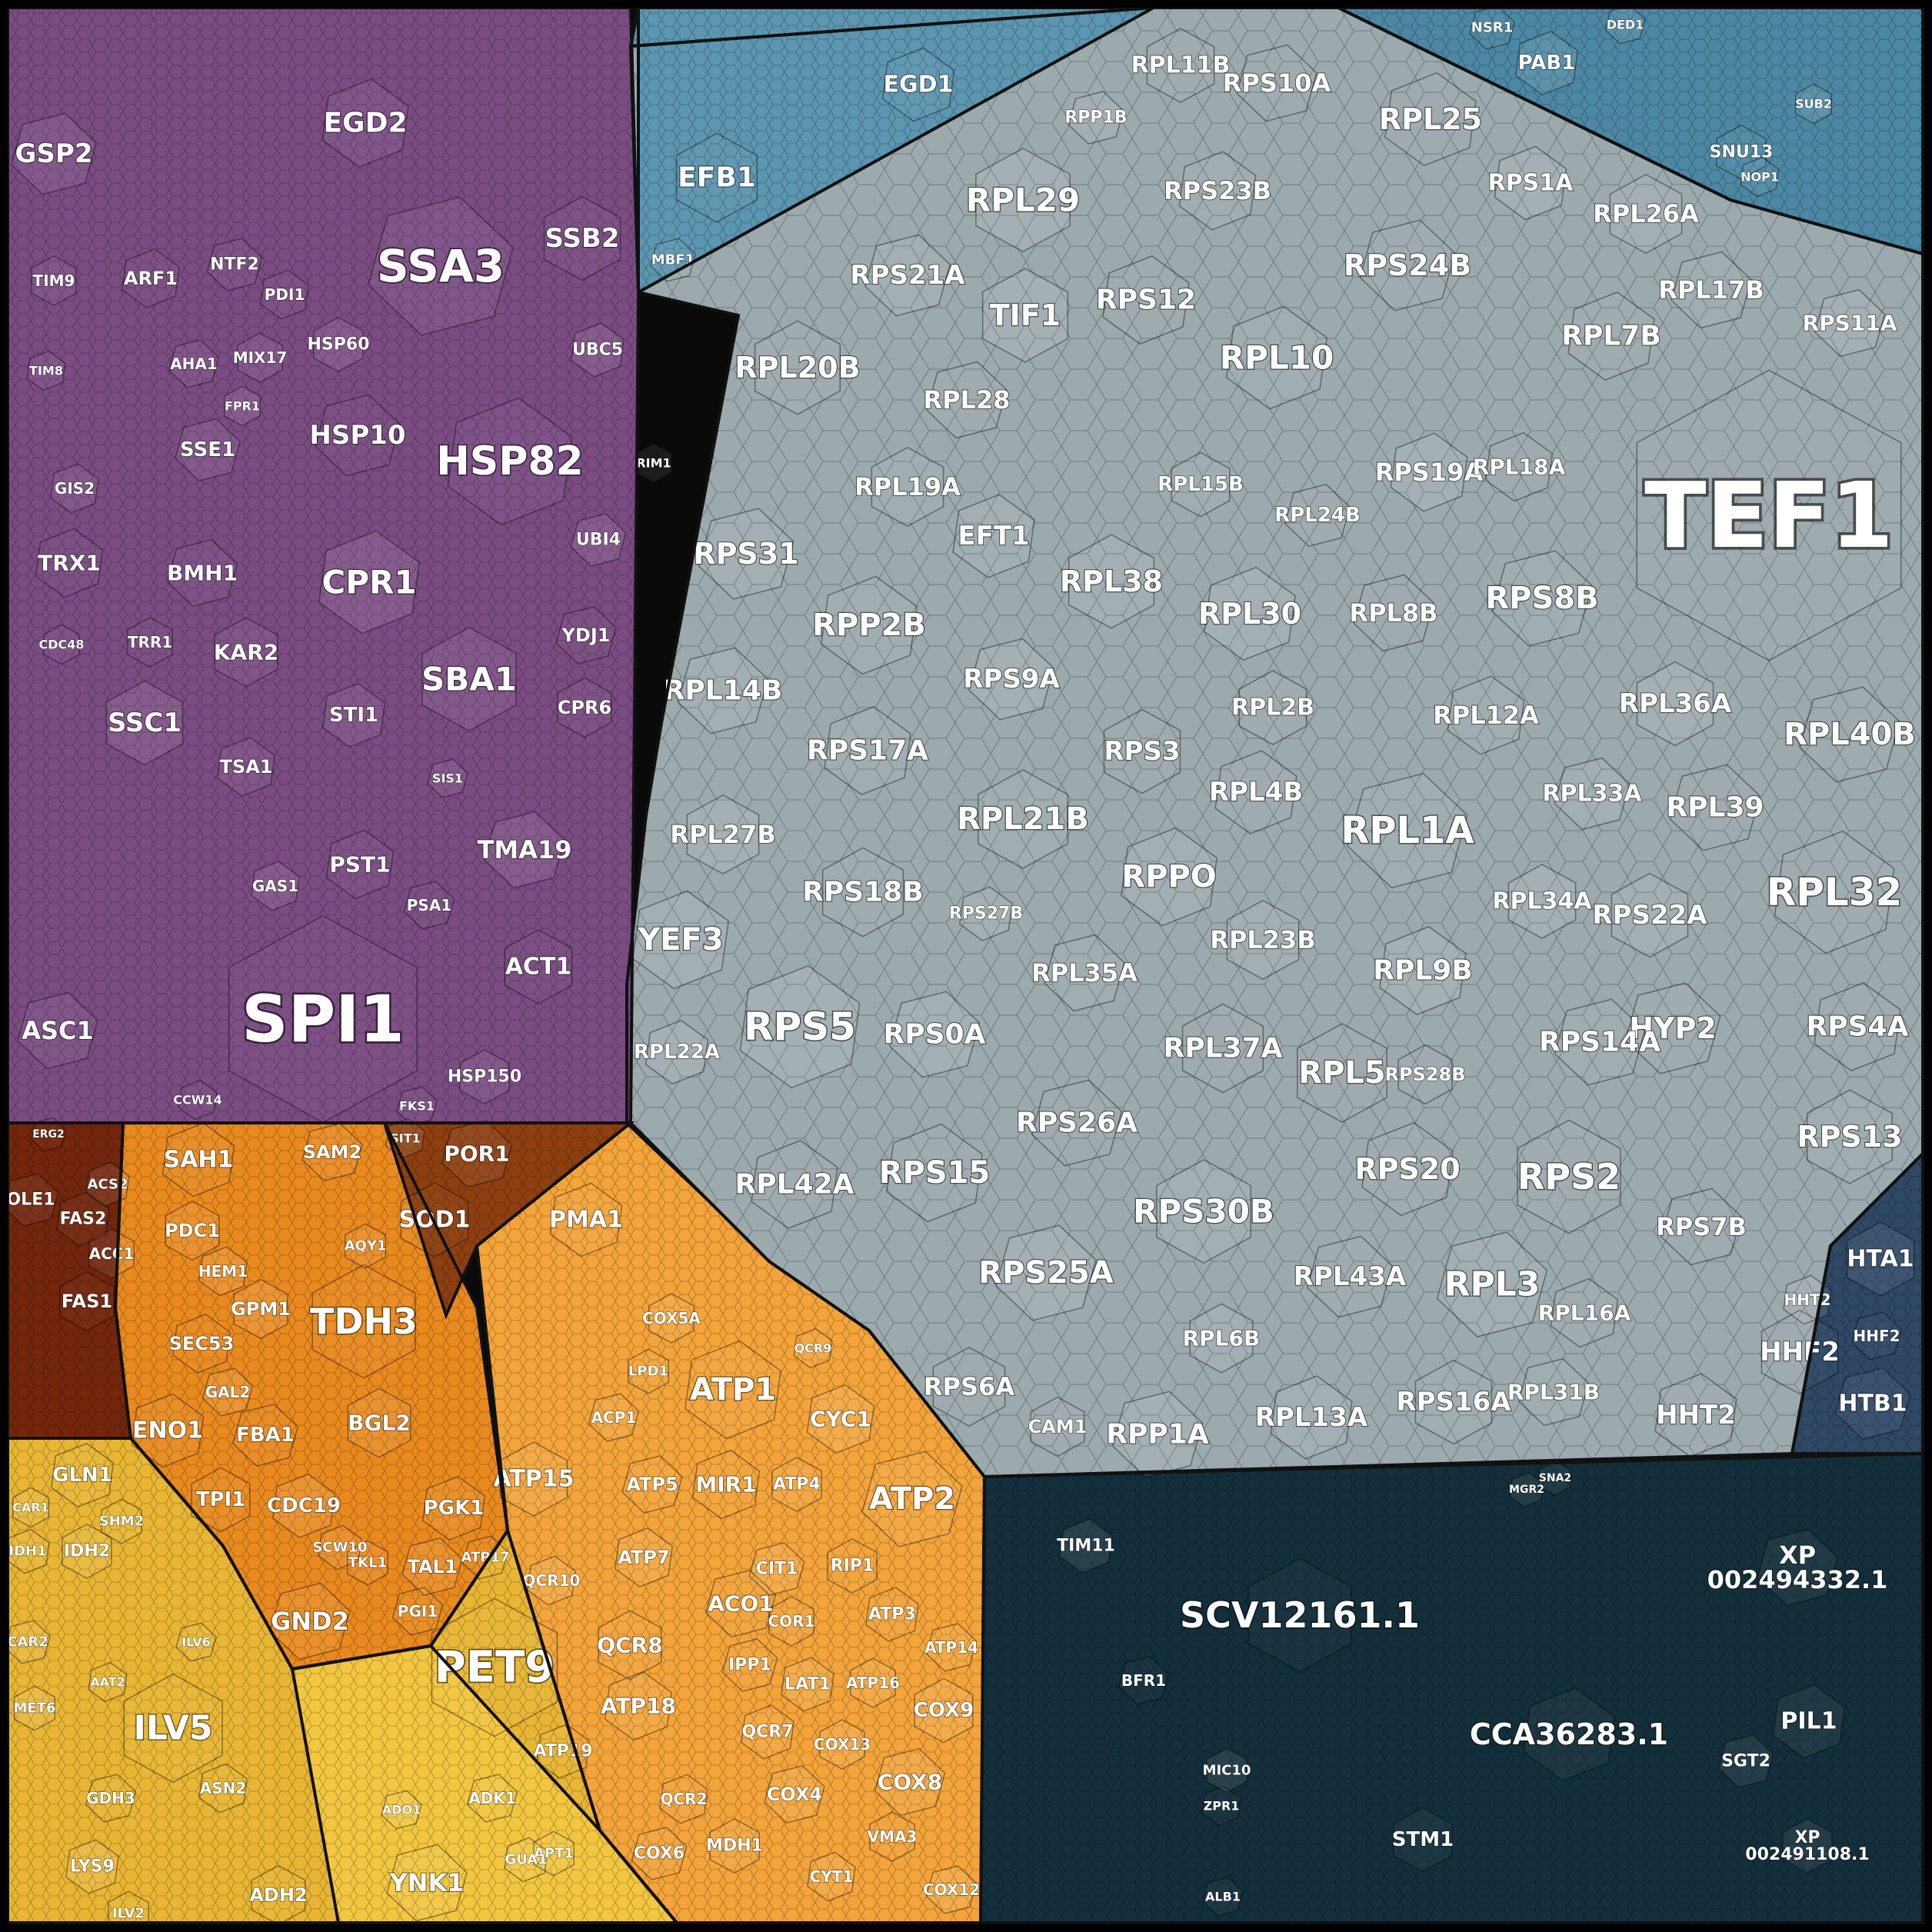 The height and width of the screenshot is (1932, 1932). What do you see at coordinates (873, 1683) in the screenshot?
I see `cell-label-mitochondria-18: ATP16` at bounding box center [873, 1683].